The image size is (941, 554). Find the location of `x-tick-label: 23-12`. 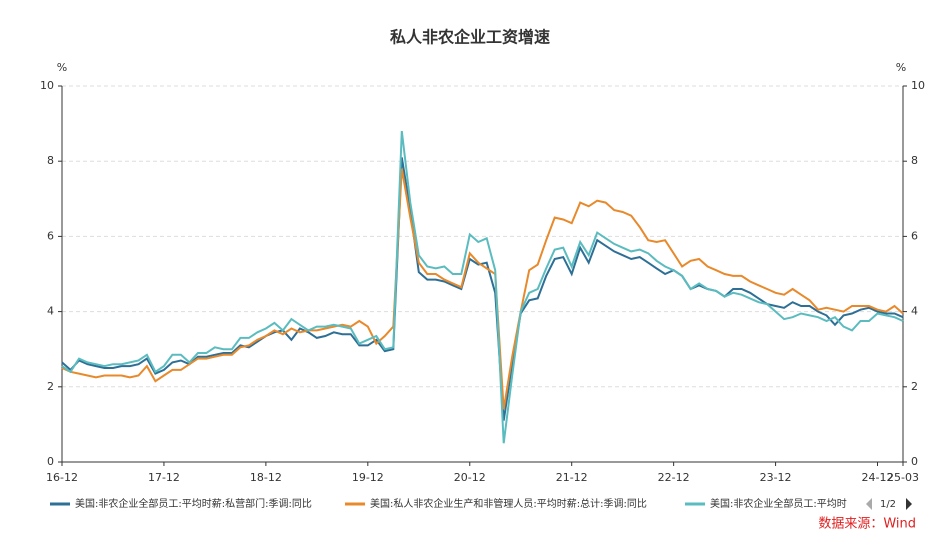

x-tick-label: 23-12 is located at coordinates (776, 477).